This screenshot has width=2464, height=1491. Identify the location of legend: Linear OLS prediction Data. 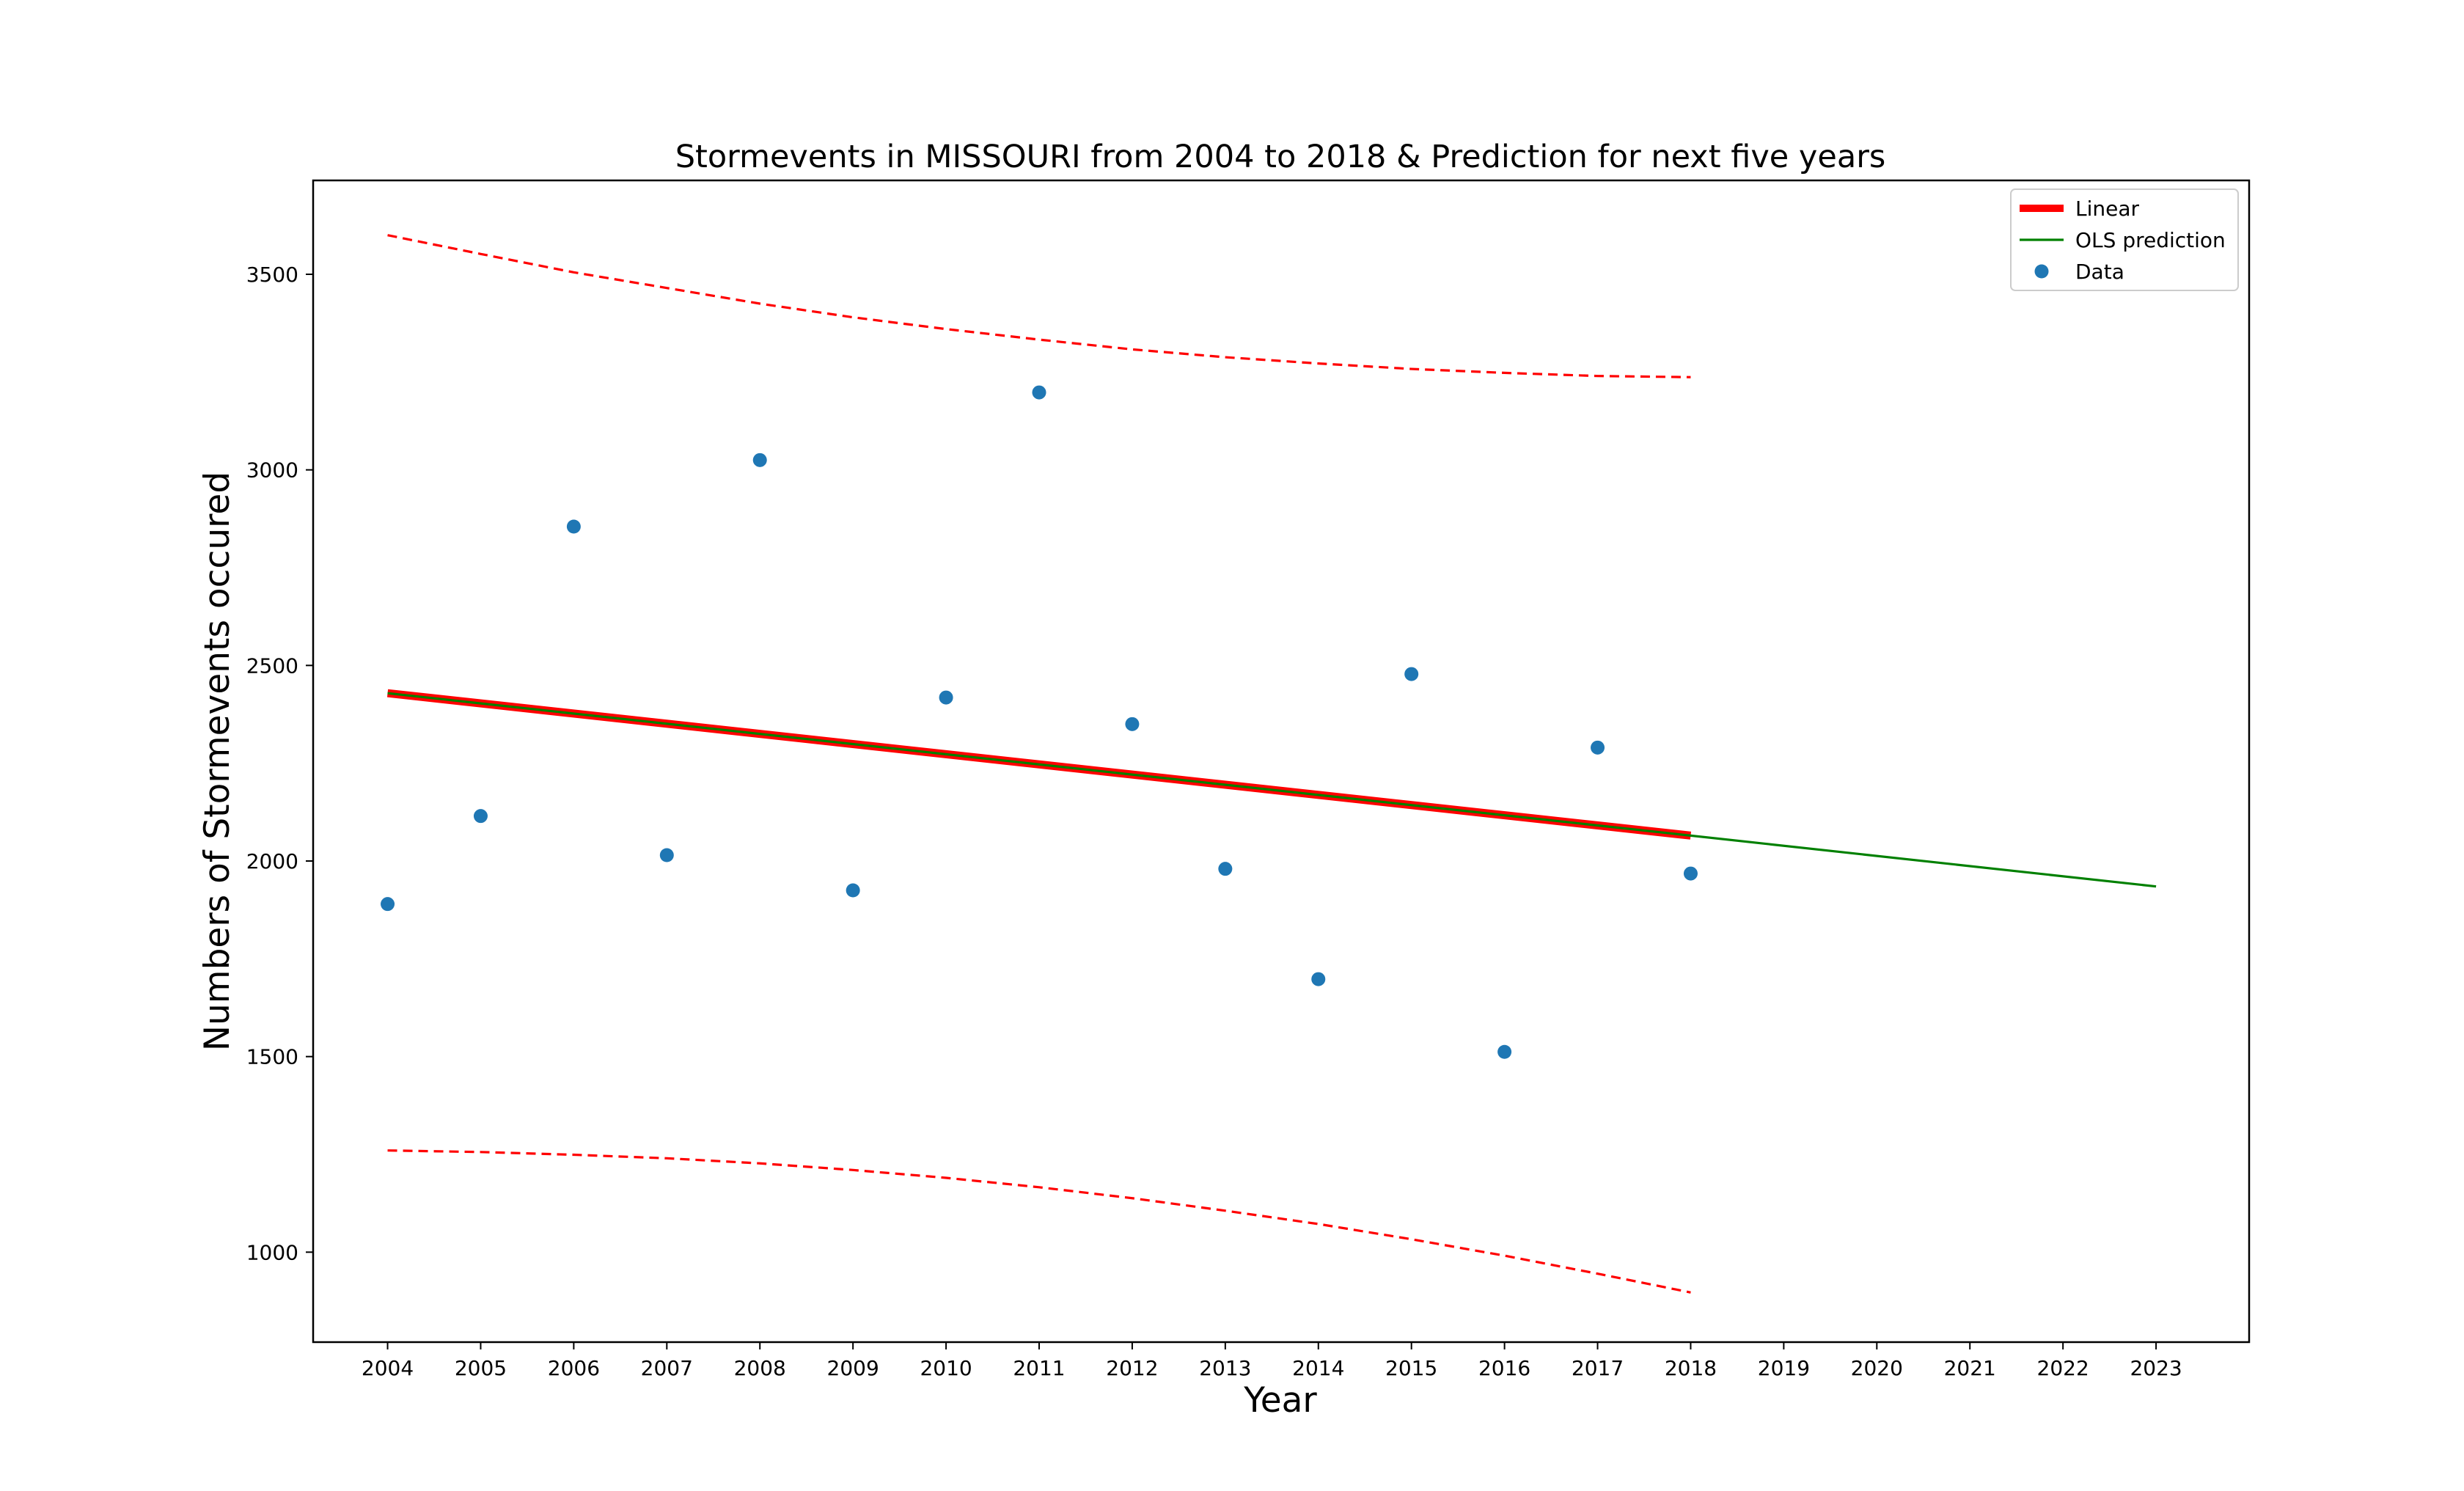
(2124, 239).